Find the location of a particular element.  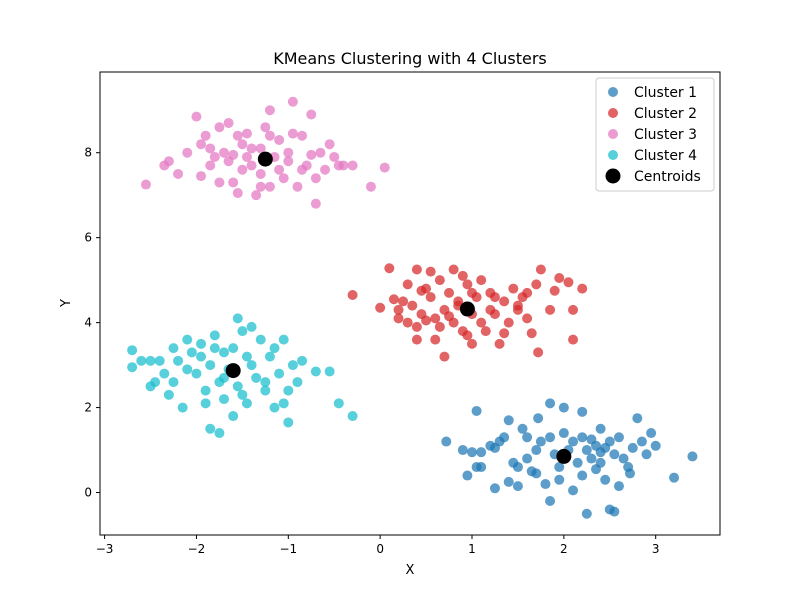

x-axis-ticks: −3 −2 −1 0 1 2 3 is located at coordinates (378, 545).